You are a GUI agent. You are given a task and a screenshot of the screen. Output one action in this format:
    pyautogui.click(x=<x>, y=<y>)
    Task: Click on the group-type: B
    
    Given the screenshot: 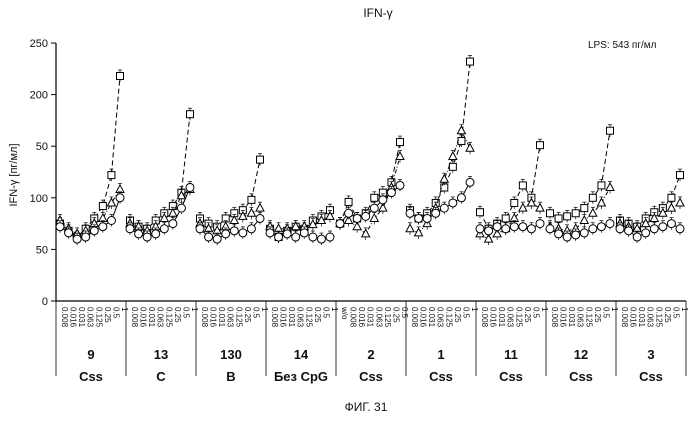 What is the action you would take?
    pyautogui.click(x=230, y=376)
    